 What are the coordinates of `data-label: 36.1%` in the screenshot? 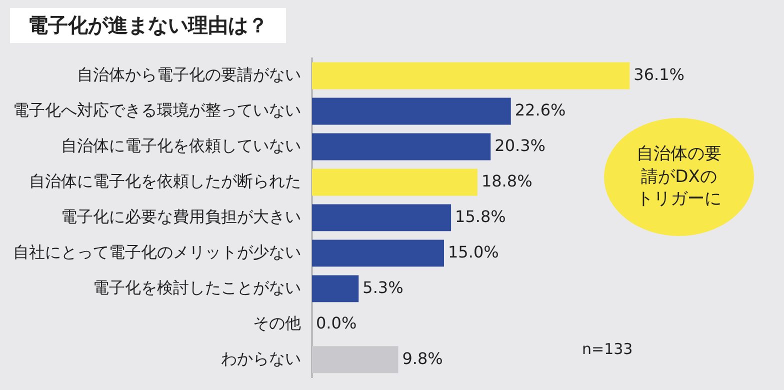 It's located at (659, 74).